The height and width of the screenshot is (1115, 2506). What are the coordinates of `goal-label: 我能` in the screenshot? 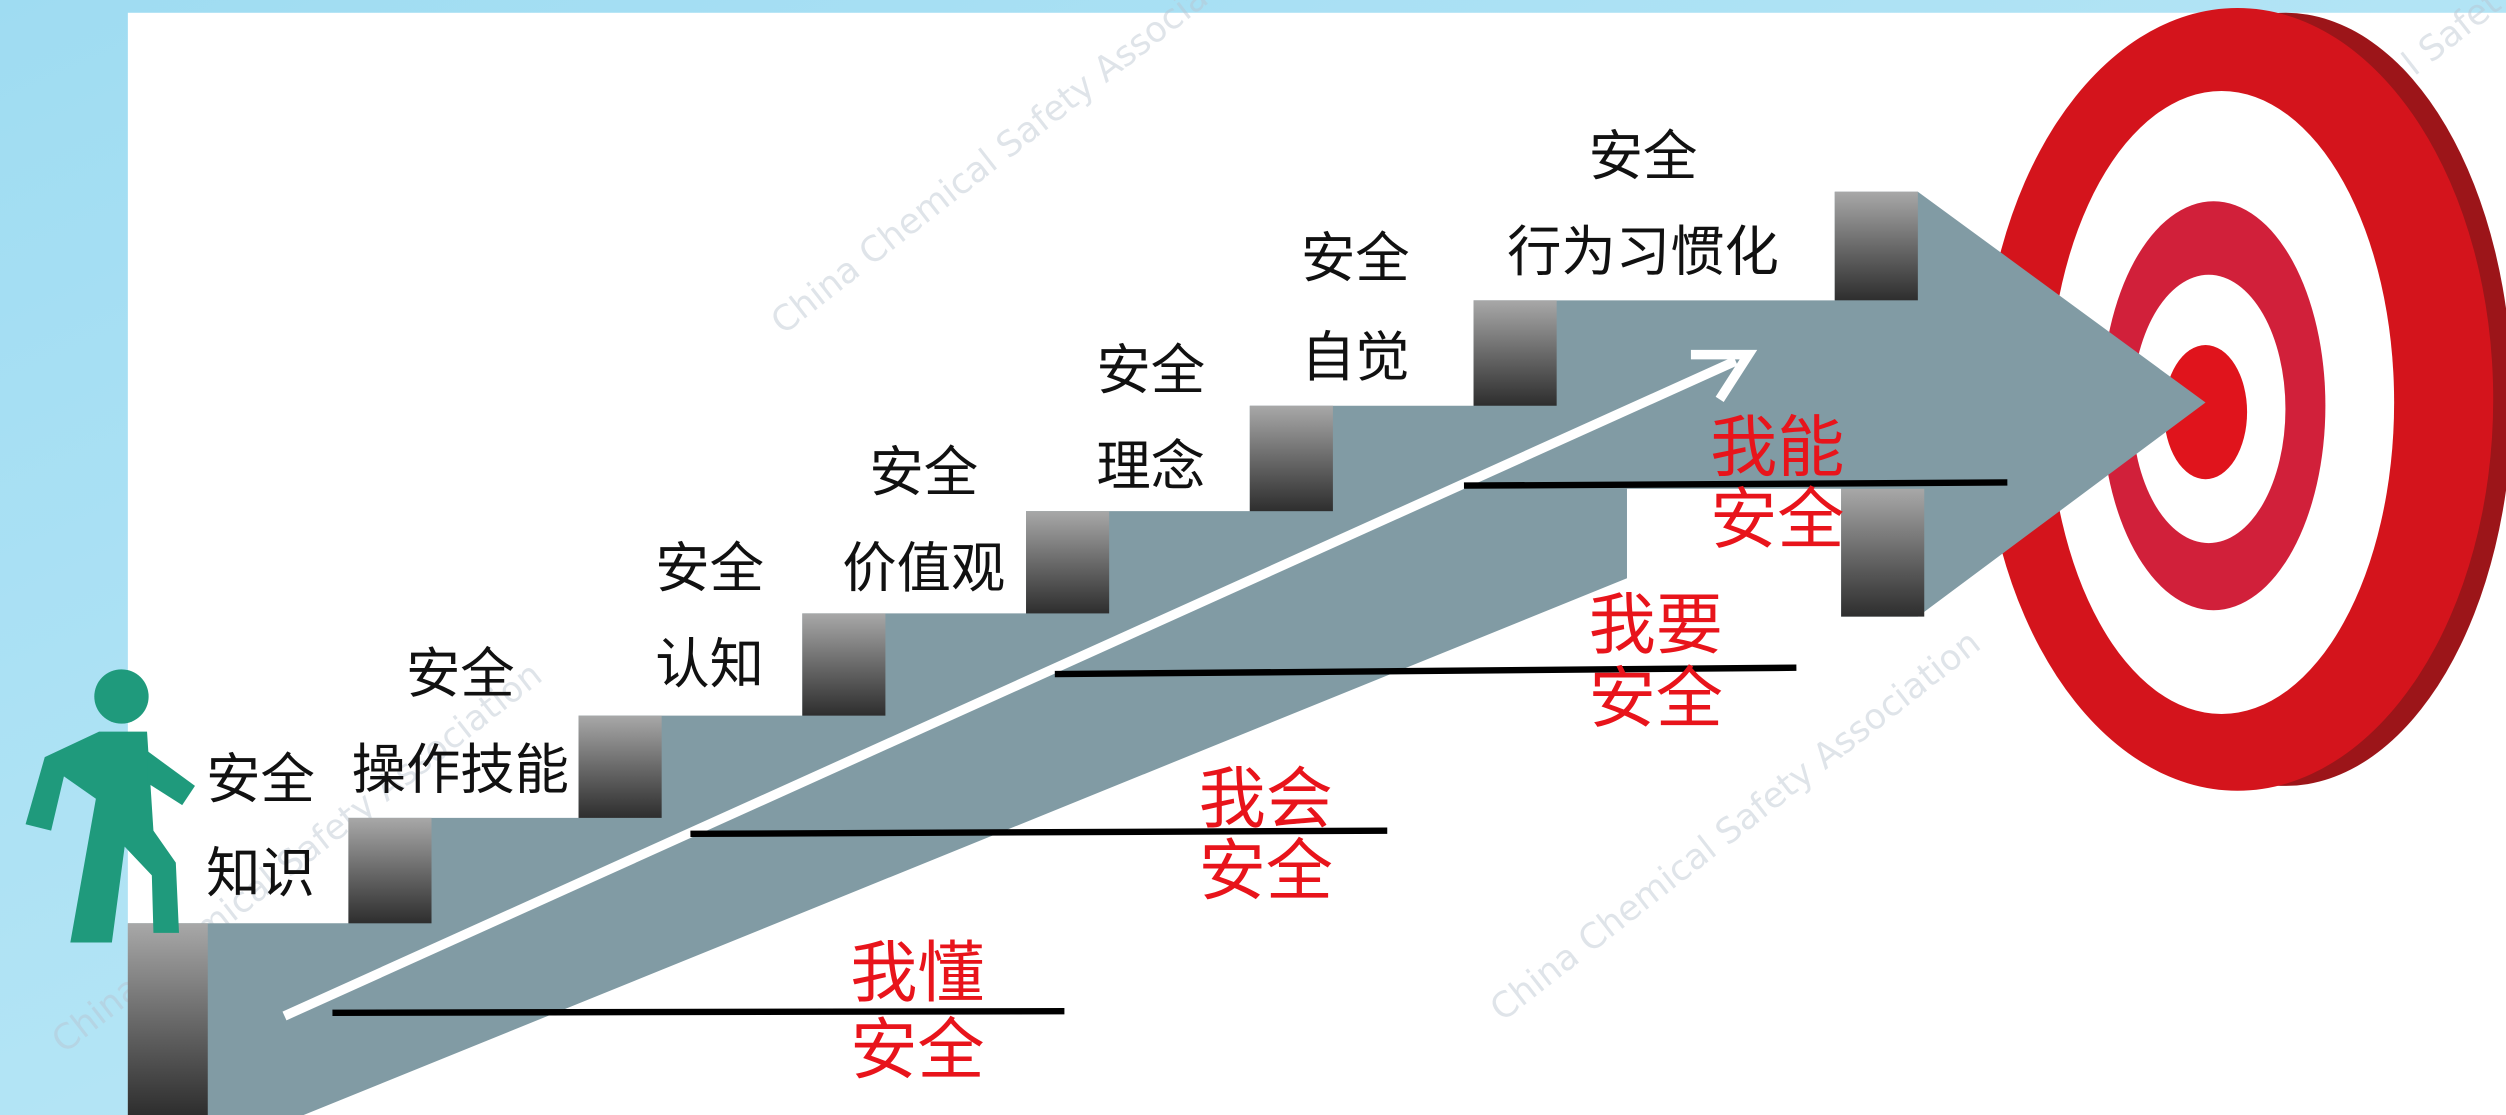 It's located at (1777, 448).